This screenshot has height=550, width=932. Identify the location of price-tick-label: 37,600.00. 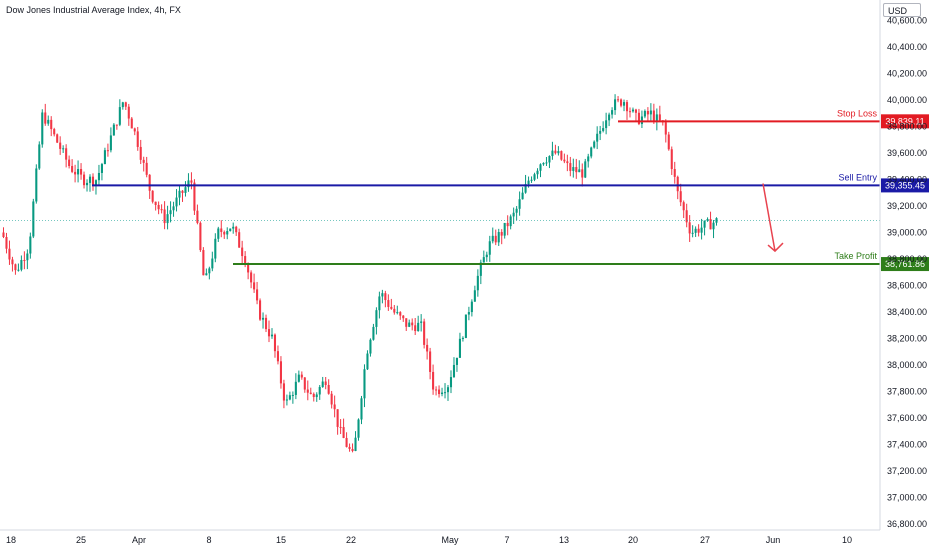
(907, 418).